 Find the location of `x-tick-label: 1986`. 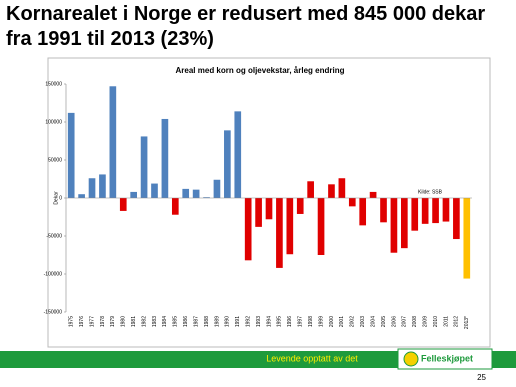

x-tick-label: 1986 is located at coordinates (186, 321).